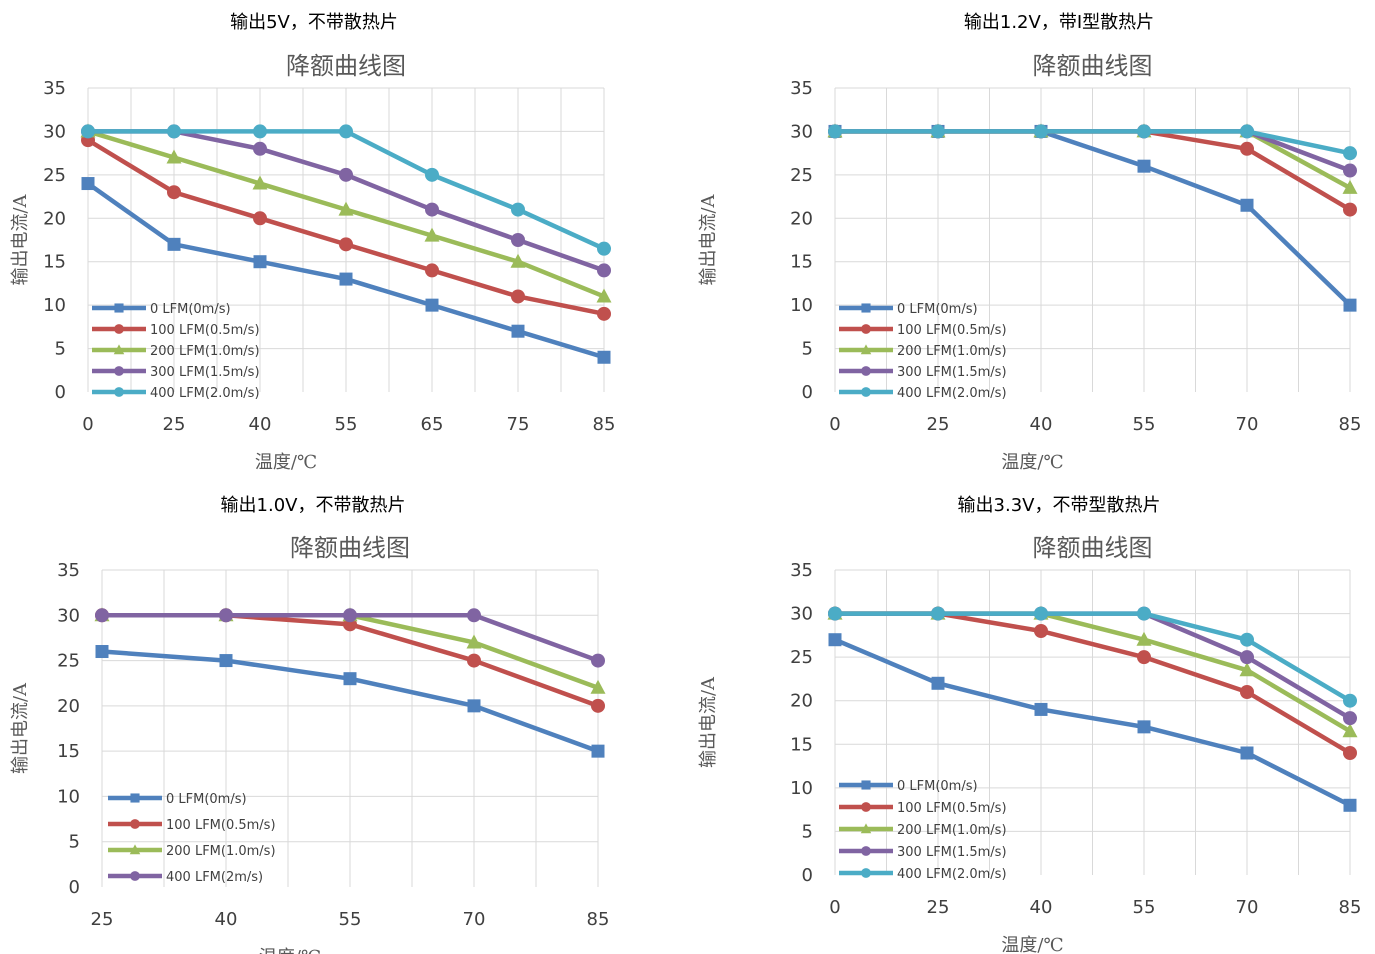 Image resolution: width=1375 pixels, height=954 pixels. I want to click on legend-item: 0 LFM(0m/s), so click(161, 309).